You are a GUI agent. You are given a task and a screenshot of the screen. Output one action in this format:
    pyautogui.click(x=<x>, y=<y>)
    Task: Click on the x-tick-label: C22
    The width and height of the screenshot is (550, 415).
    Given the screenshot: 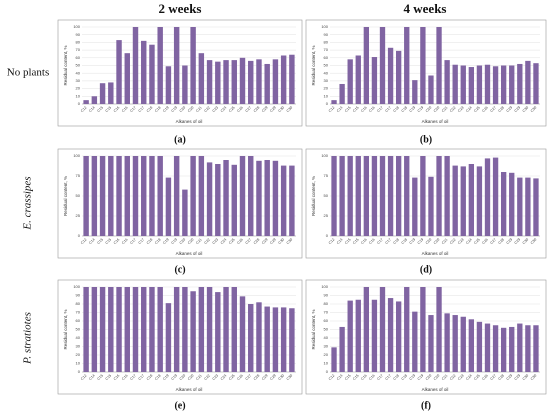 What is the action you would take?
    pyautogui.click(x=452, y=377)
    